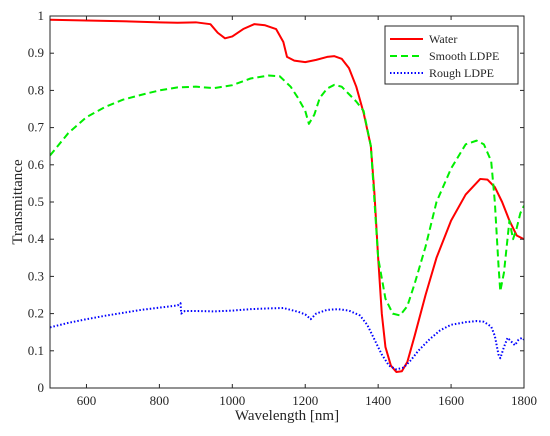 This screenshot has height=436, width=550. Describe the element at coordinates (36, 238) in the screenshot. I see `y-tick-label: 0.4` at that location.